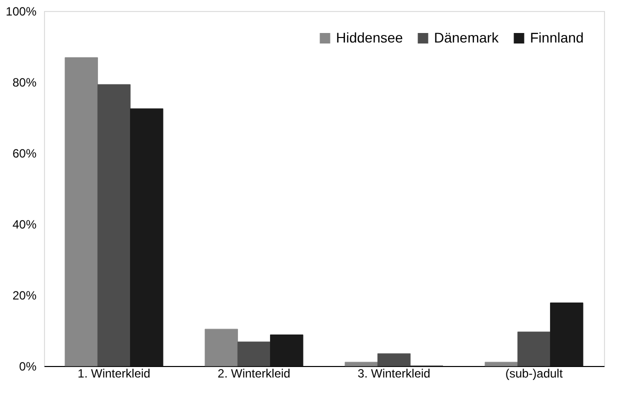 This screenshot has height=408, width=635. Describe the element at coordinates (370, 37) in the screenshot. I see `legend-label: Hiddensee` at that location.